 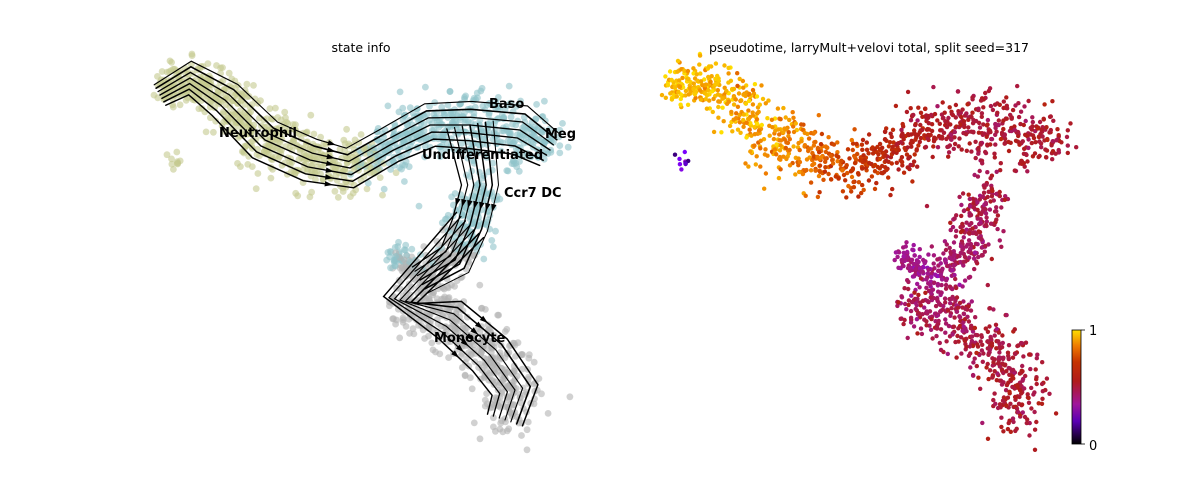 What do you see at coordinates (258, 133) in the screenshot?
I see `cluster-label-neutrophil: Neutrophil` at bounding box center [258, 133].